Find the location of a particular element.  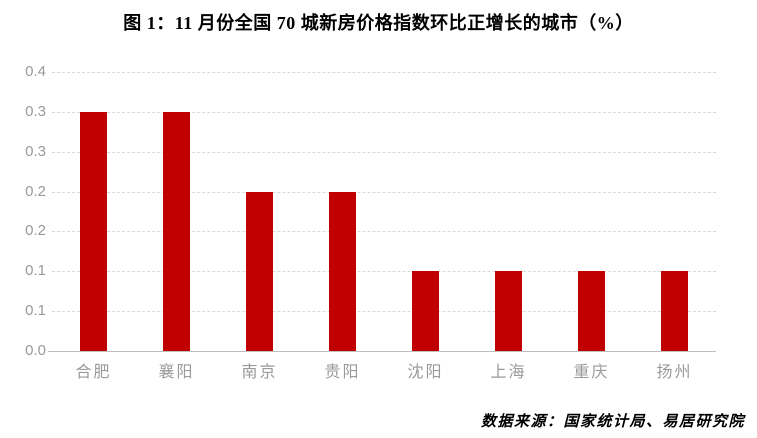

y-tick-label: 0.0 is located at coordinates (35, 350).